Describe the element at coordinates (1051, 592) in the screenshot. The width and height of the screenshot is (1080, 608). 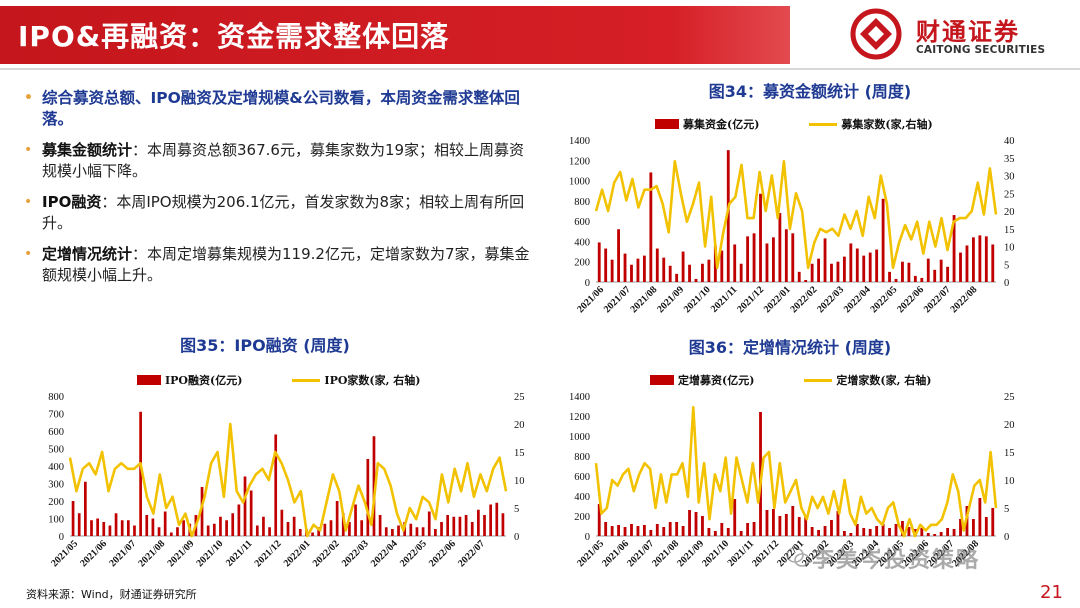
I see `page-number: 21` at that location.